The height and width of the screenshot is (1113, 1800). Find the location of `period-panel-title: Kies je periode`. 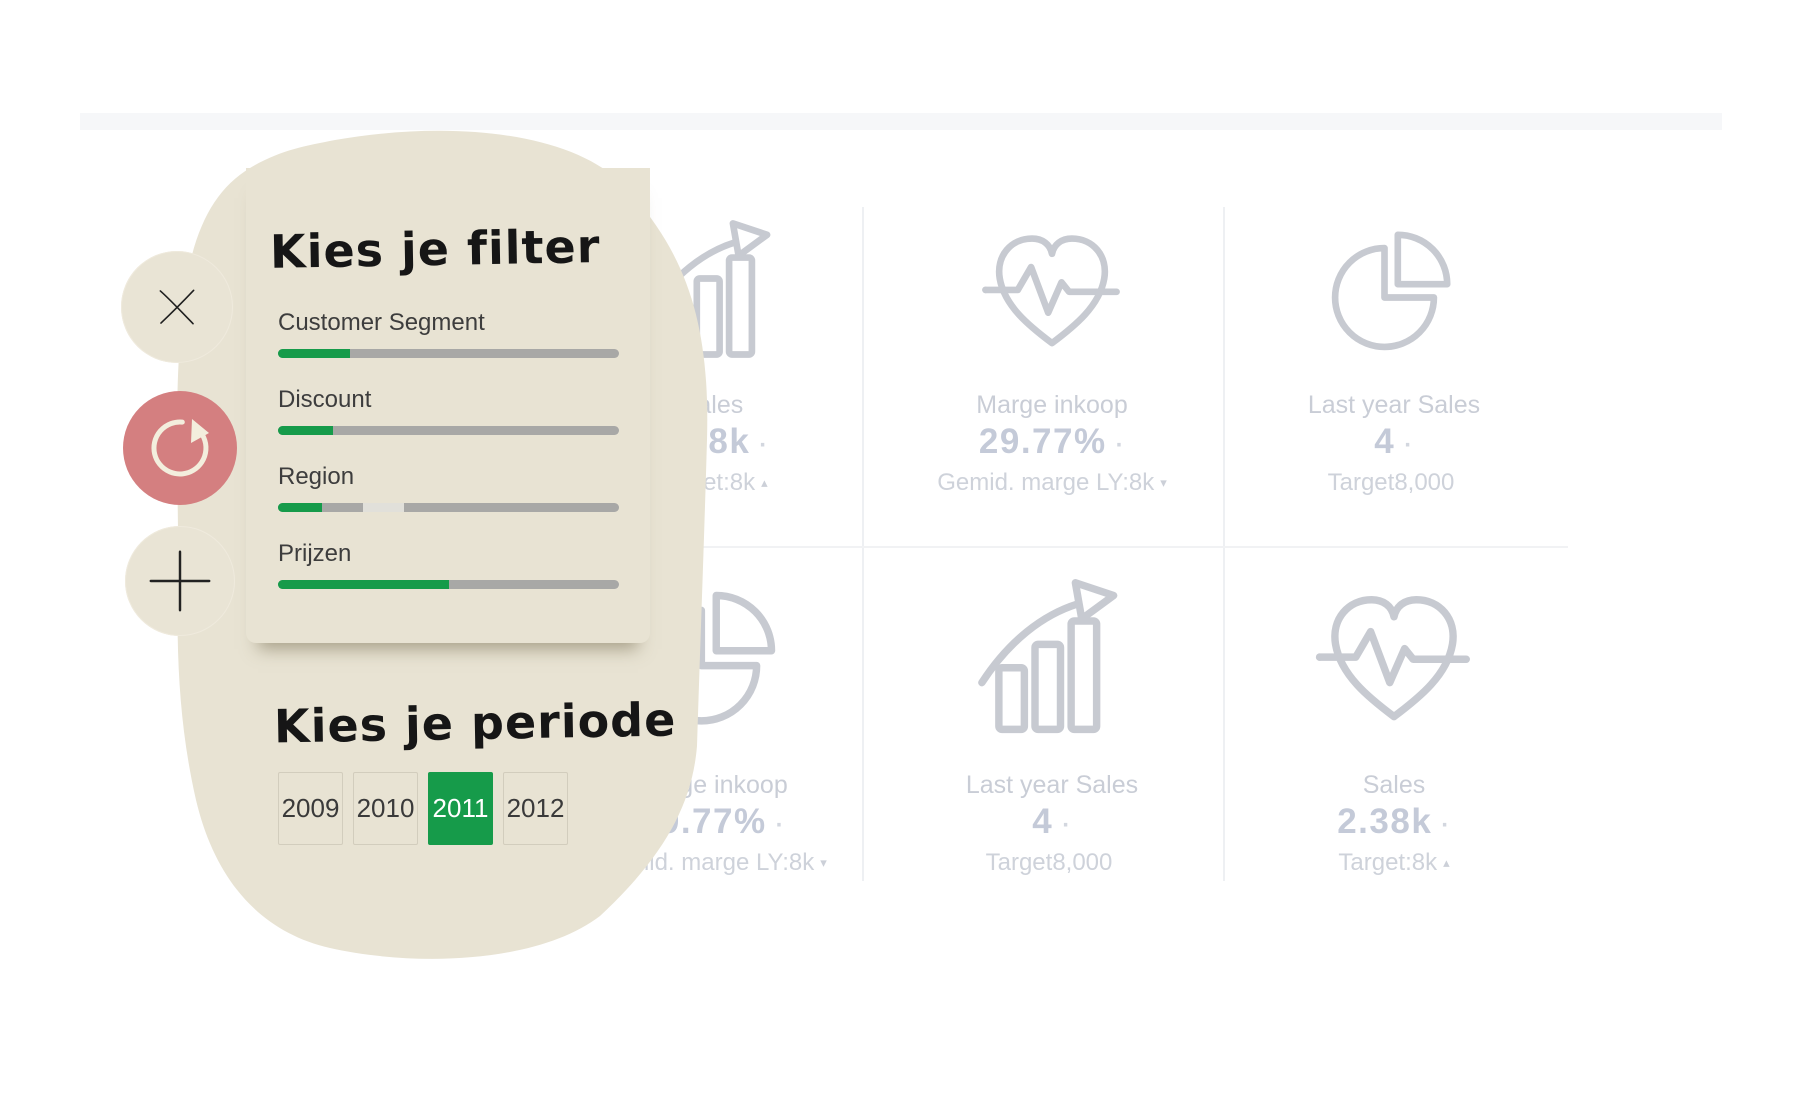

period-panel-title: Kies je periode is located at coordinates (475, 723).